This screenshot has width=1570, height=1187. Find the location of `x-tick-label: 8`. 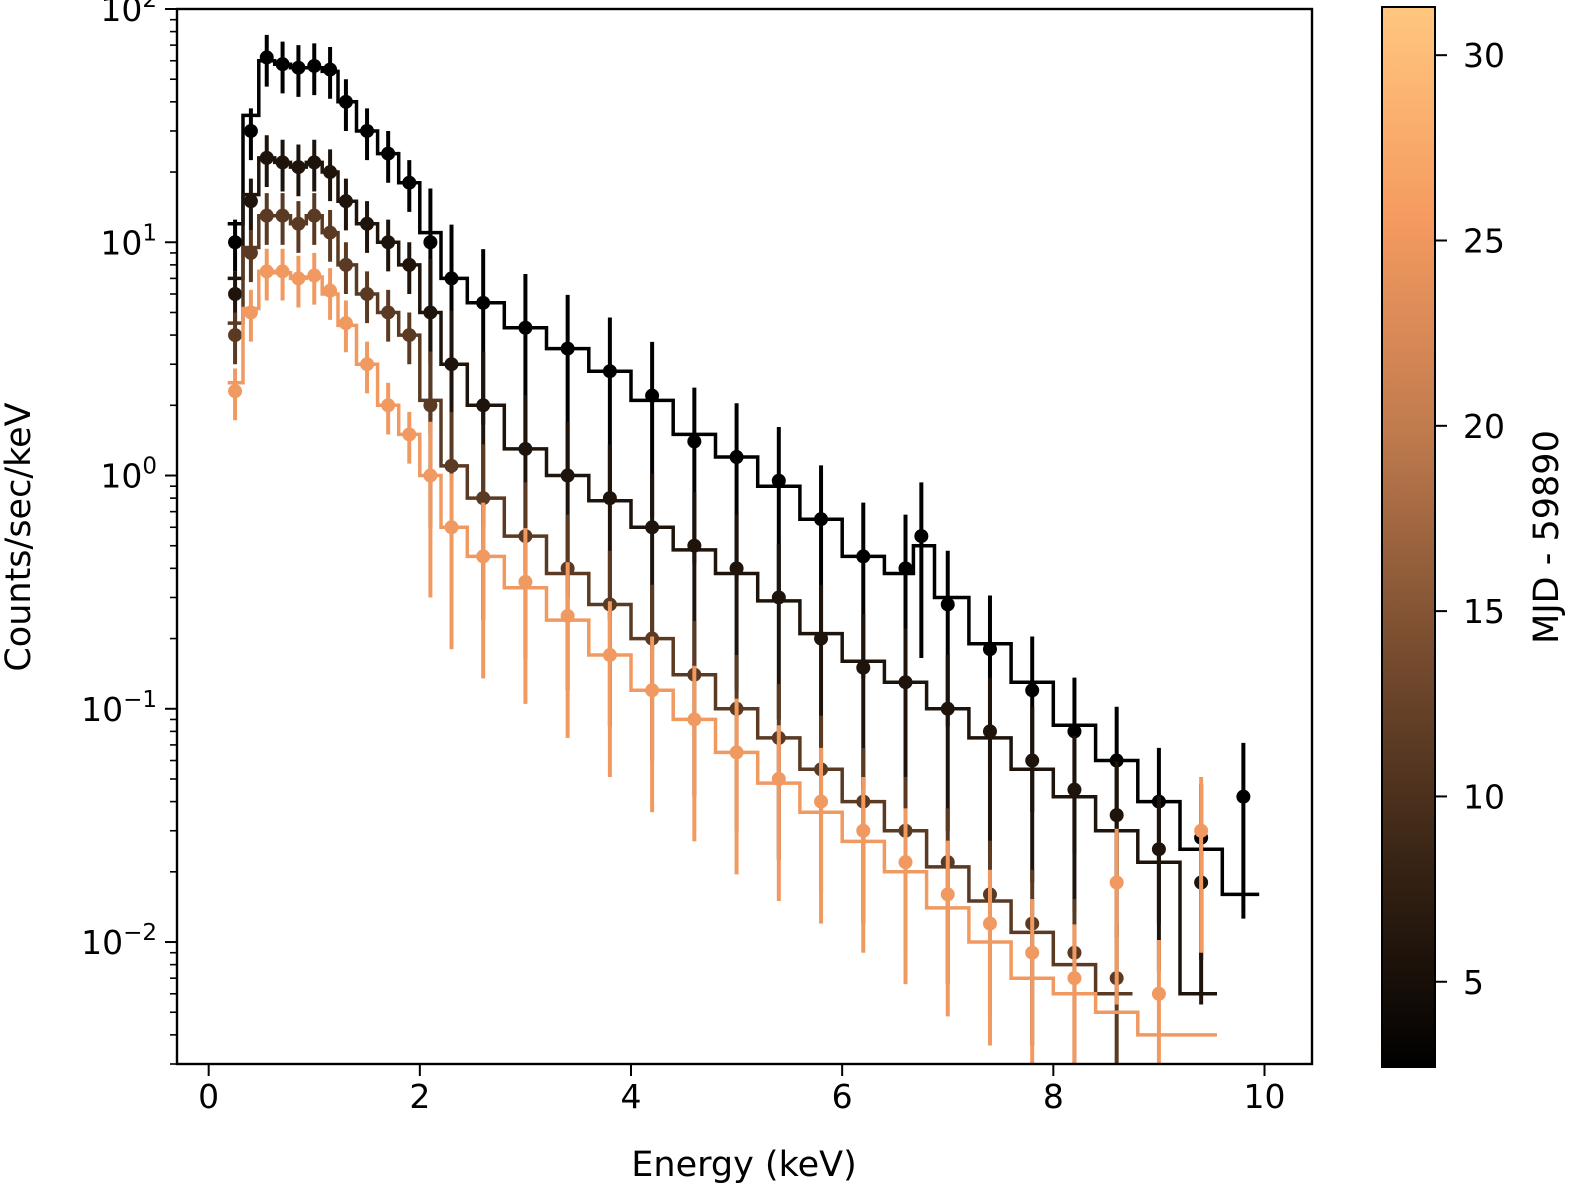

x-tick-label: 8 is located at coordinates (1053, 1096).